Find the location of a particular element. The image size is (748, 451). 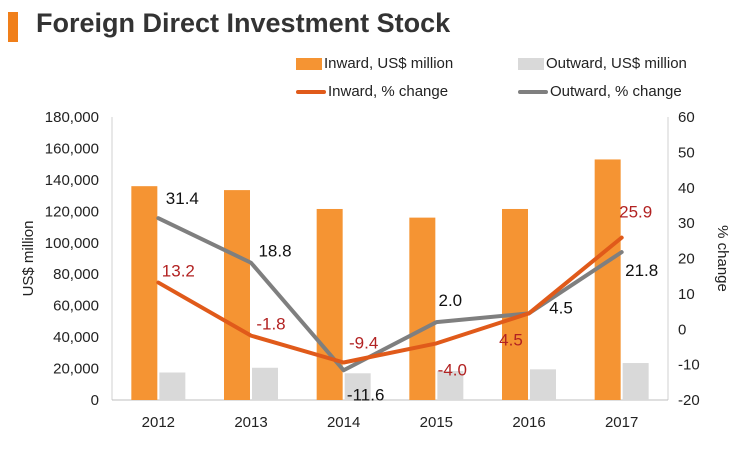

legend-outward-bar-swatch is located at coordinates (531, 63).